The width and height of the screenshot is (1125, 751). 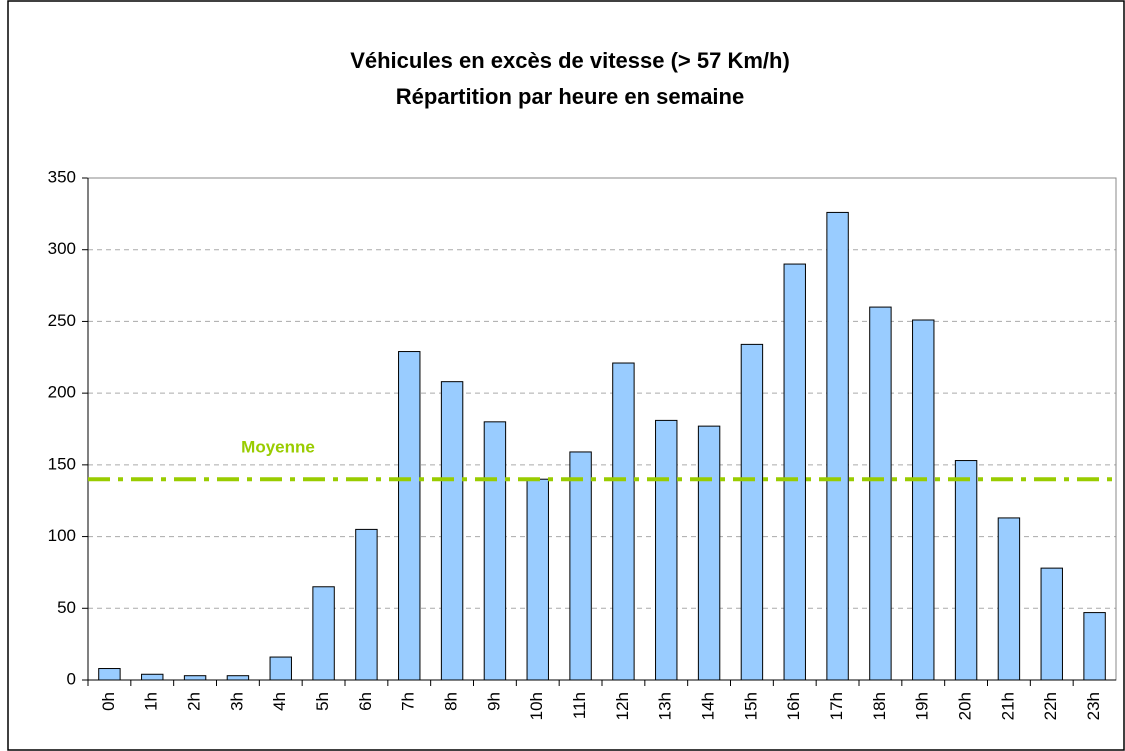 I want to click on x-tick-label: 14h, so click(x=708, y=706).